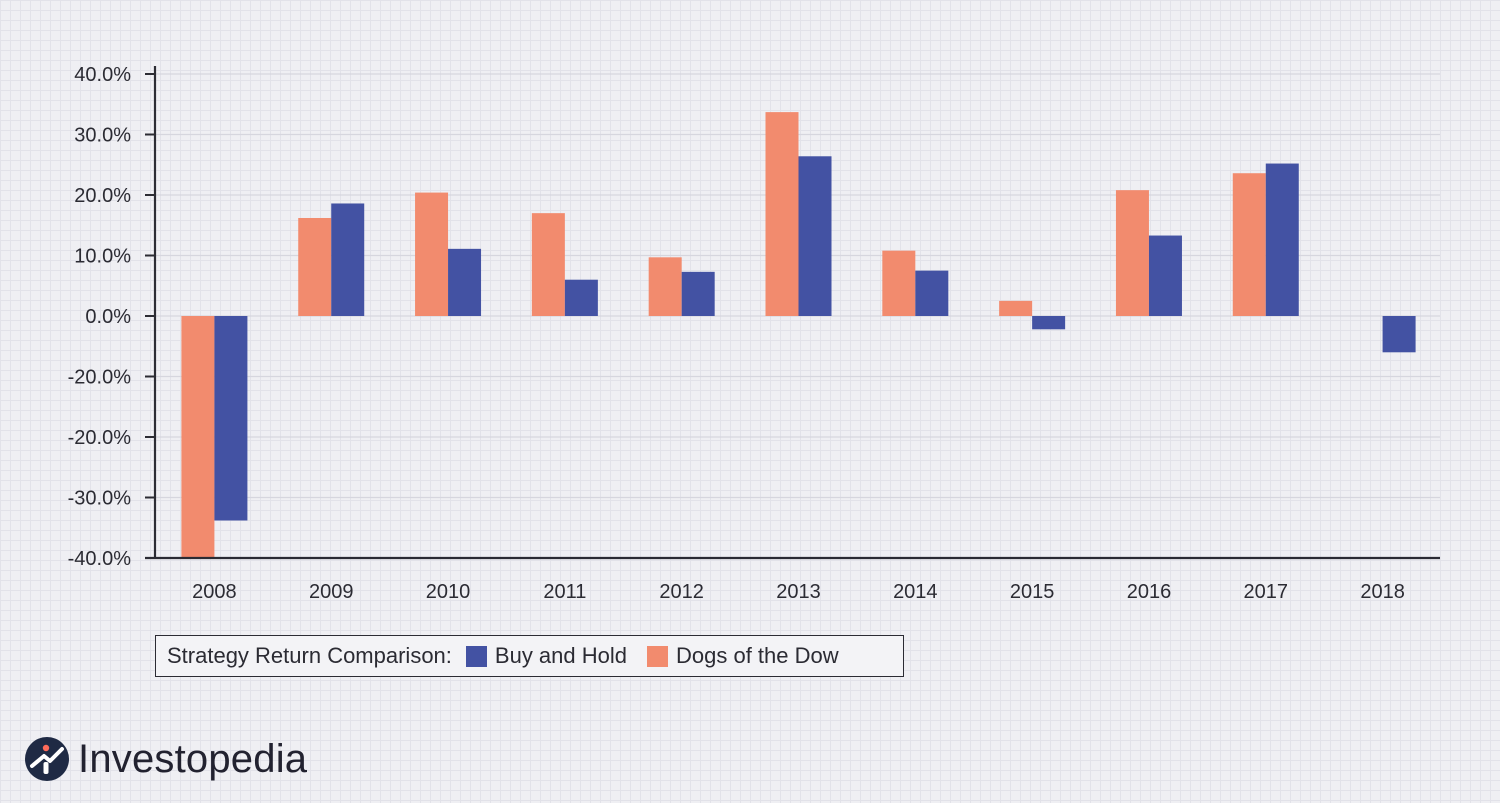  Describe the element at coordinates (315, 266) in the screenshot. I see `bar-dogs-of-the-dow-2009` at that location.